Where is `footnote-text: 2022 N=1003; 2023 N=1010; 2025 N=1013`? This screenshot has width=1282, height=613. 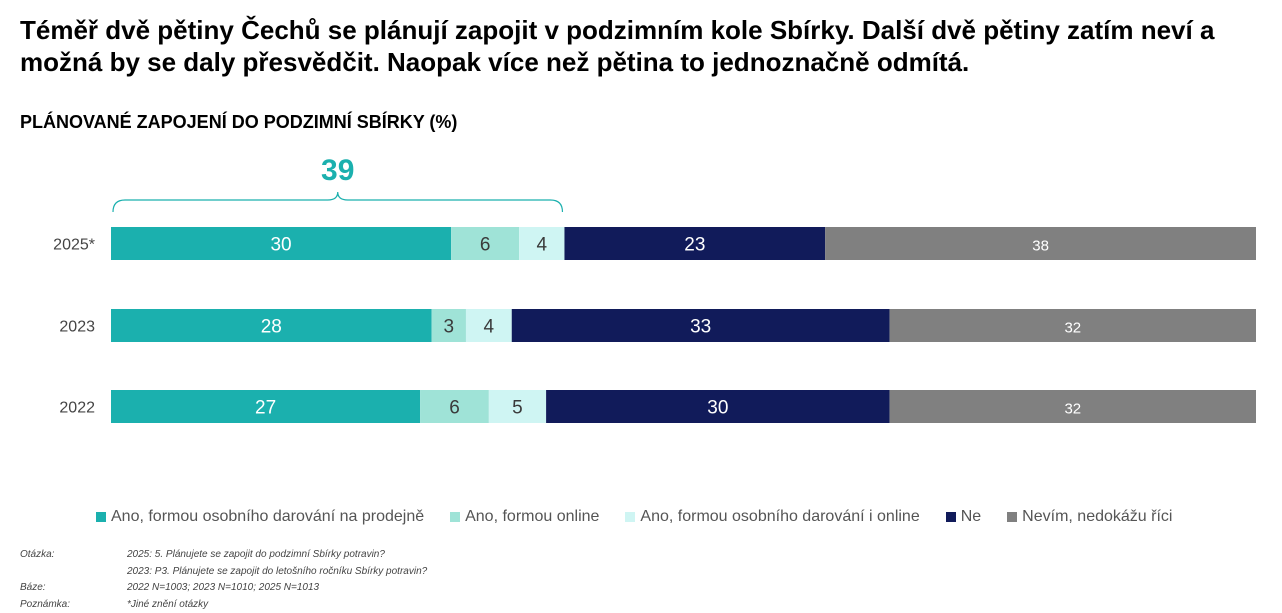 footnote-text: 2022 N=1003; 2023 N=1010; 2025 N=1013 is located at coordinates (223, 587).